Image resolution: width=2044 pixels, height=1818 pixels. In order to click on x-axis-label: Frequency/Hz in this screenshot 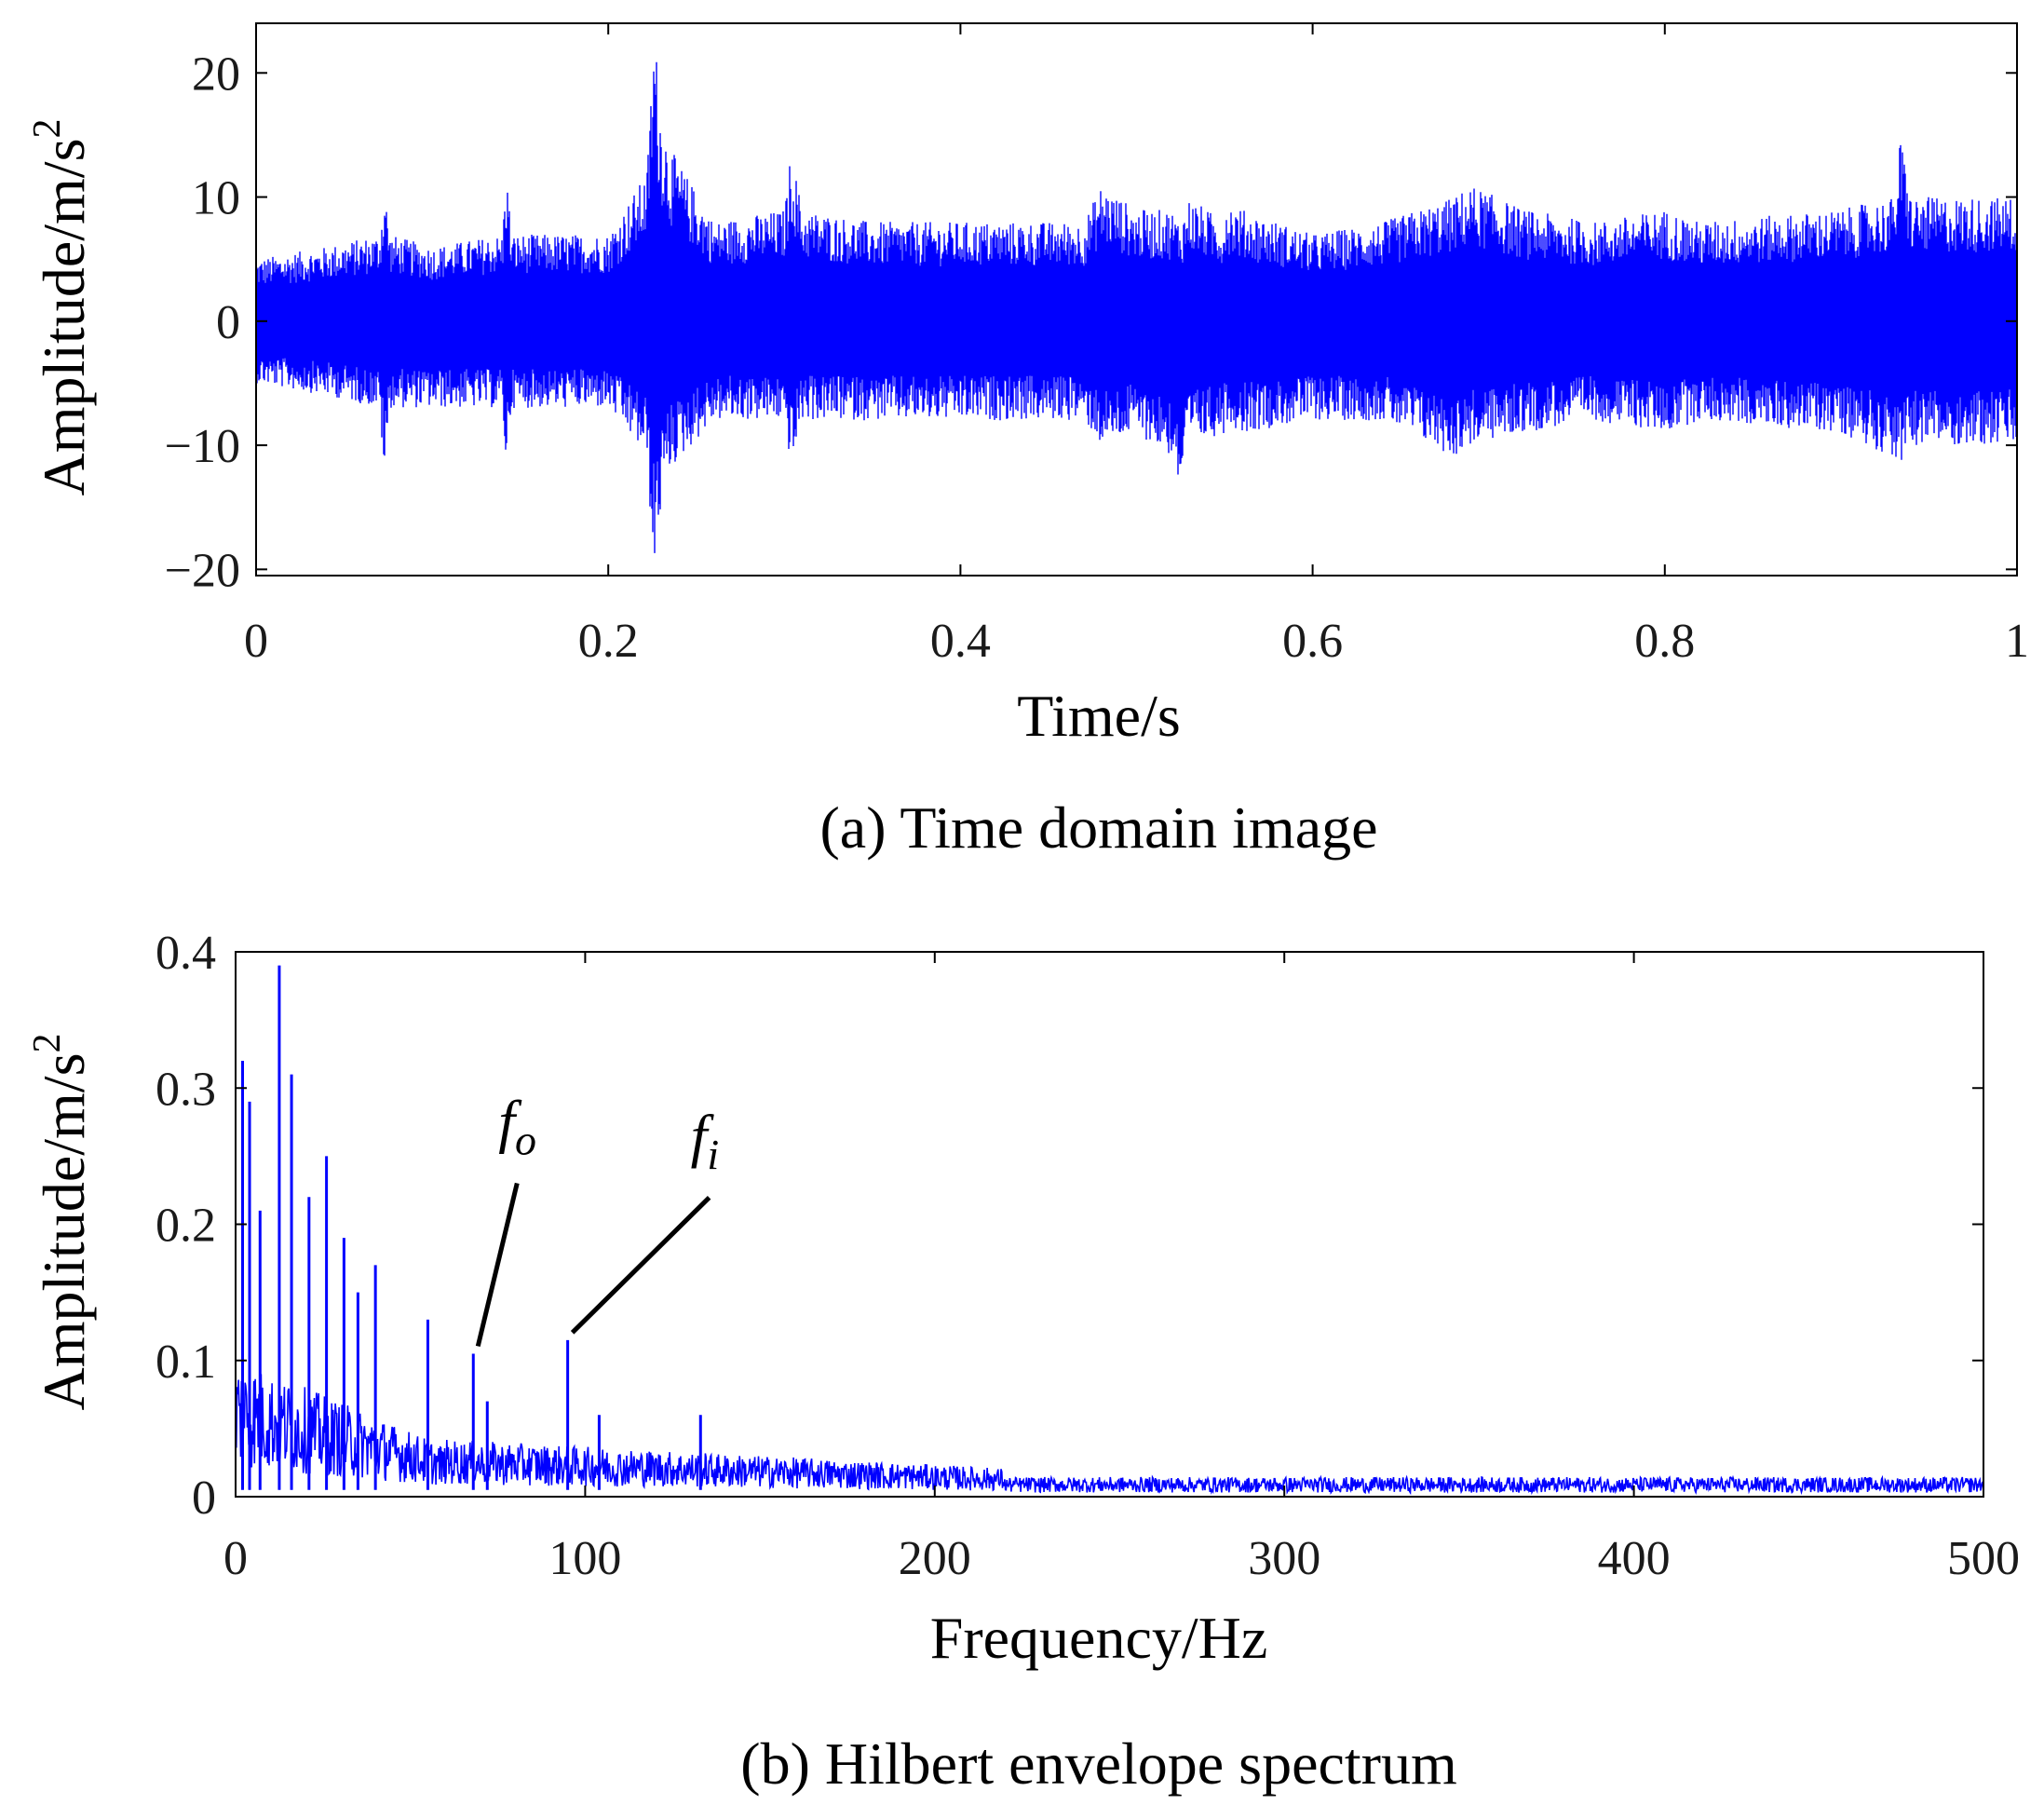, I will do `click(1099, 1638)`.